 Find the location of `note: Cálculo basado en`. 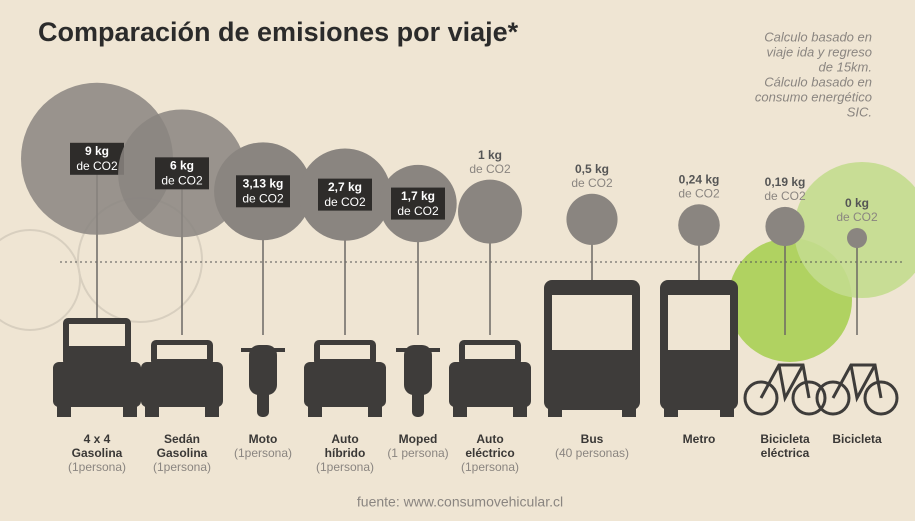

note: Cálculo basado en is located at coordinates (818, 81).